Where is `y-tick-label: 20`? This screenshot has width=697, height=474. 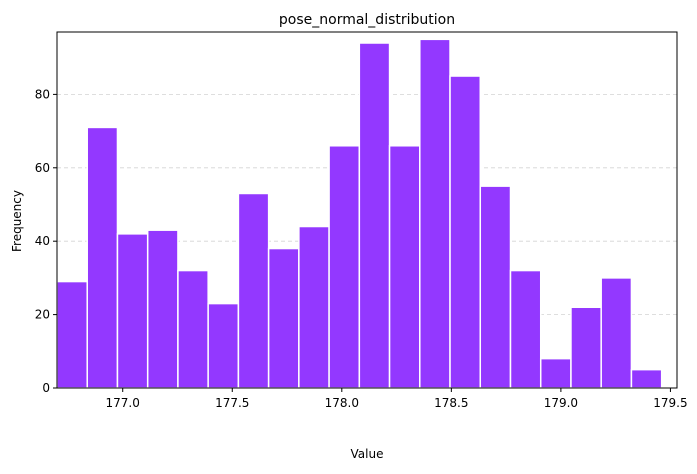 y-tick-label: 20 is located at coordinates (42, 315).